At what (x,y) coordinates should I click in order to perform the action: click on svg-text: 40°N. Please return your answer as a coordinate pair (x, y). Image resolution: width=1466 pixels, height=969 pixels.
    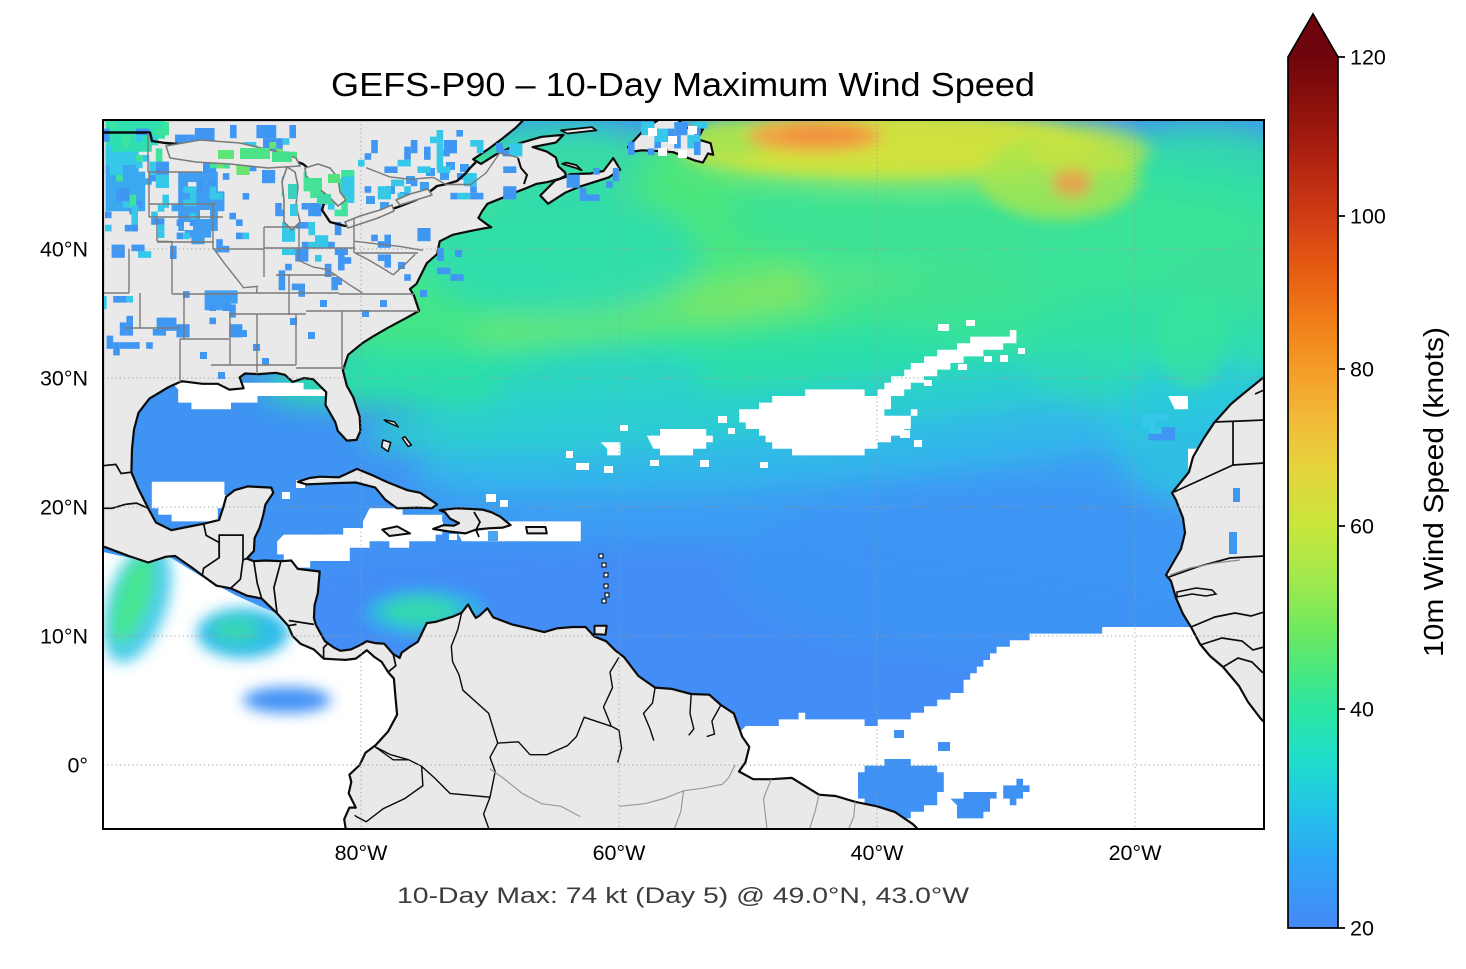
    Looking at the image, I should click on (64, 250).